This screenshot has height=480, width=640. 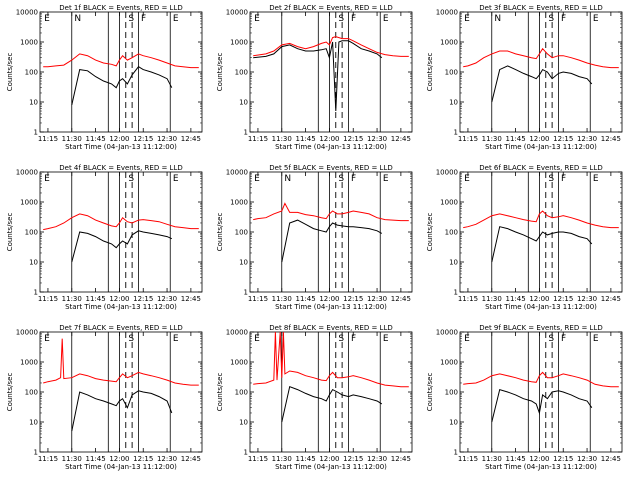 What do you see at coordinates (330, 328) in the screenshot?
I see `panel-title: Det 8f BLACK = Events, RED = LLD` at bounding box center [330, 328].